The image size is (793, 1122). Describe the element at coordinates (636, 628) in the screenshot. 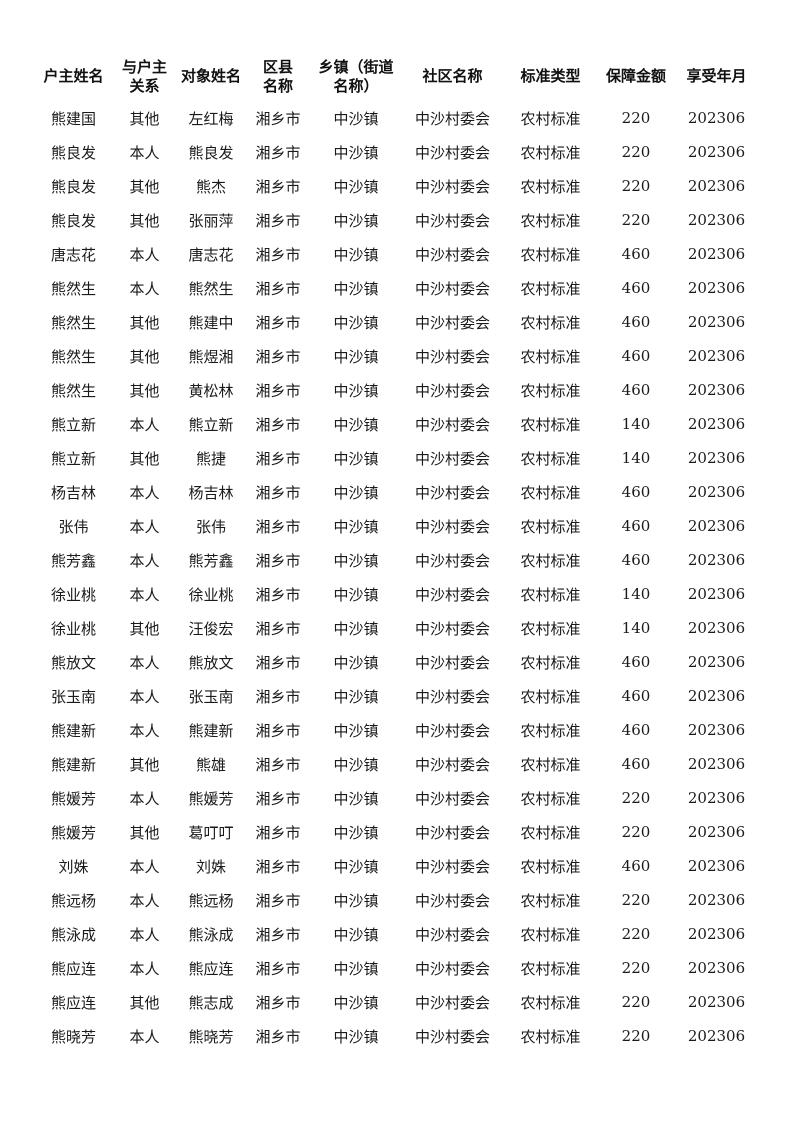

I see `cell-guarantee-amount: 140` at that location.